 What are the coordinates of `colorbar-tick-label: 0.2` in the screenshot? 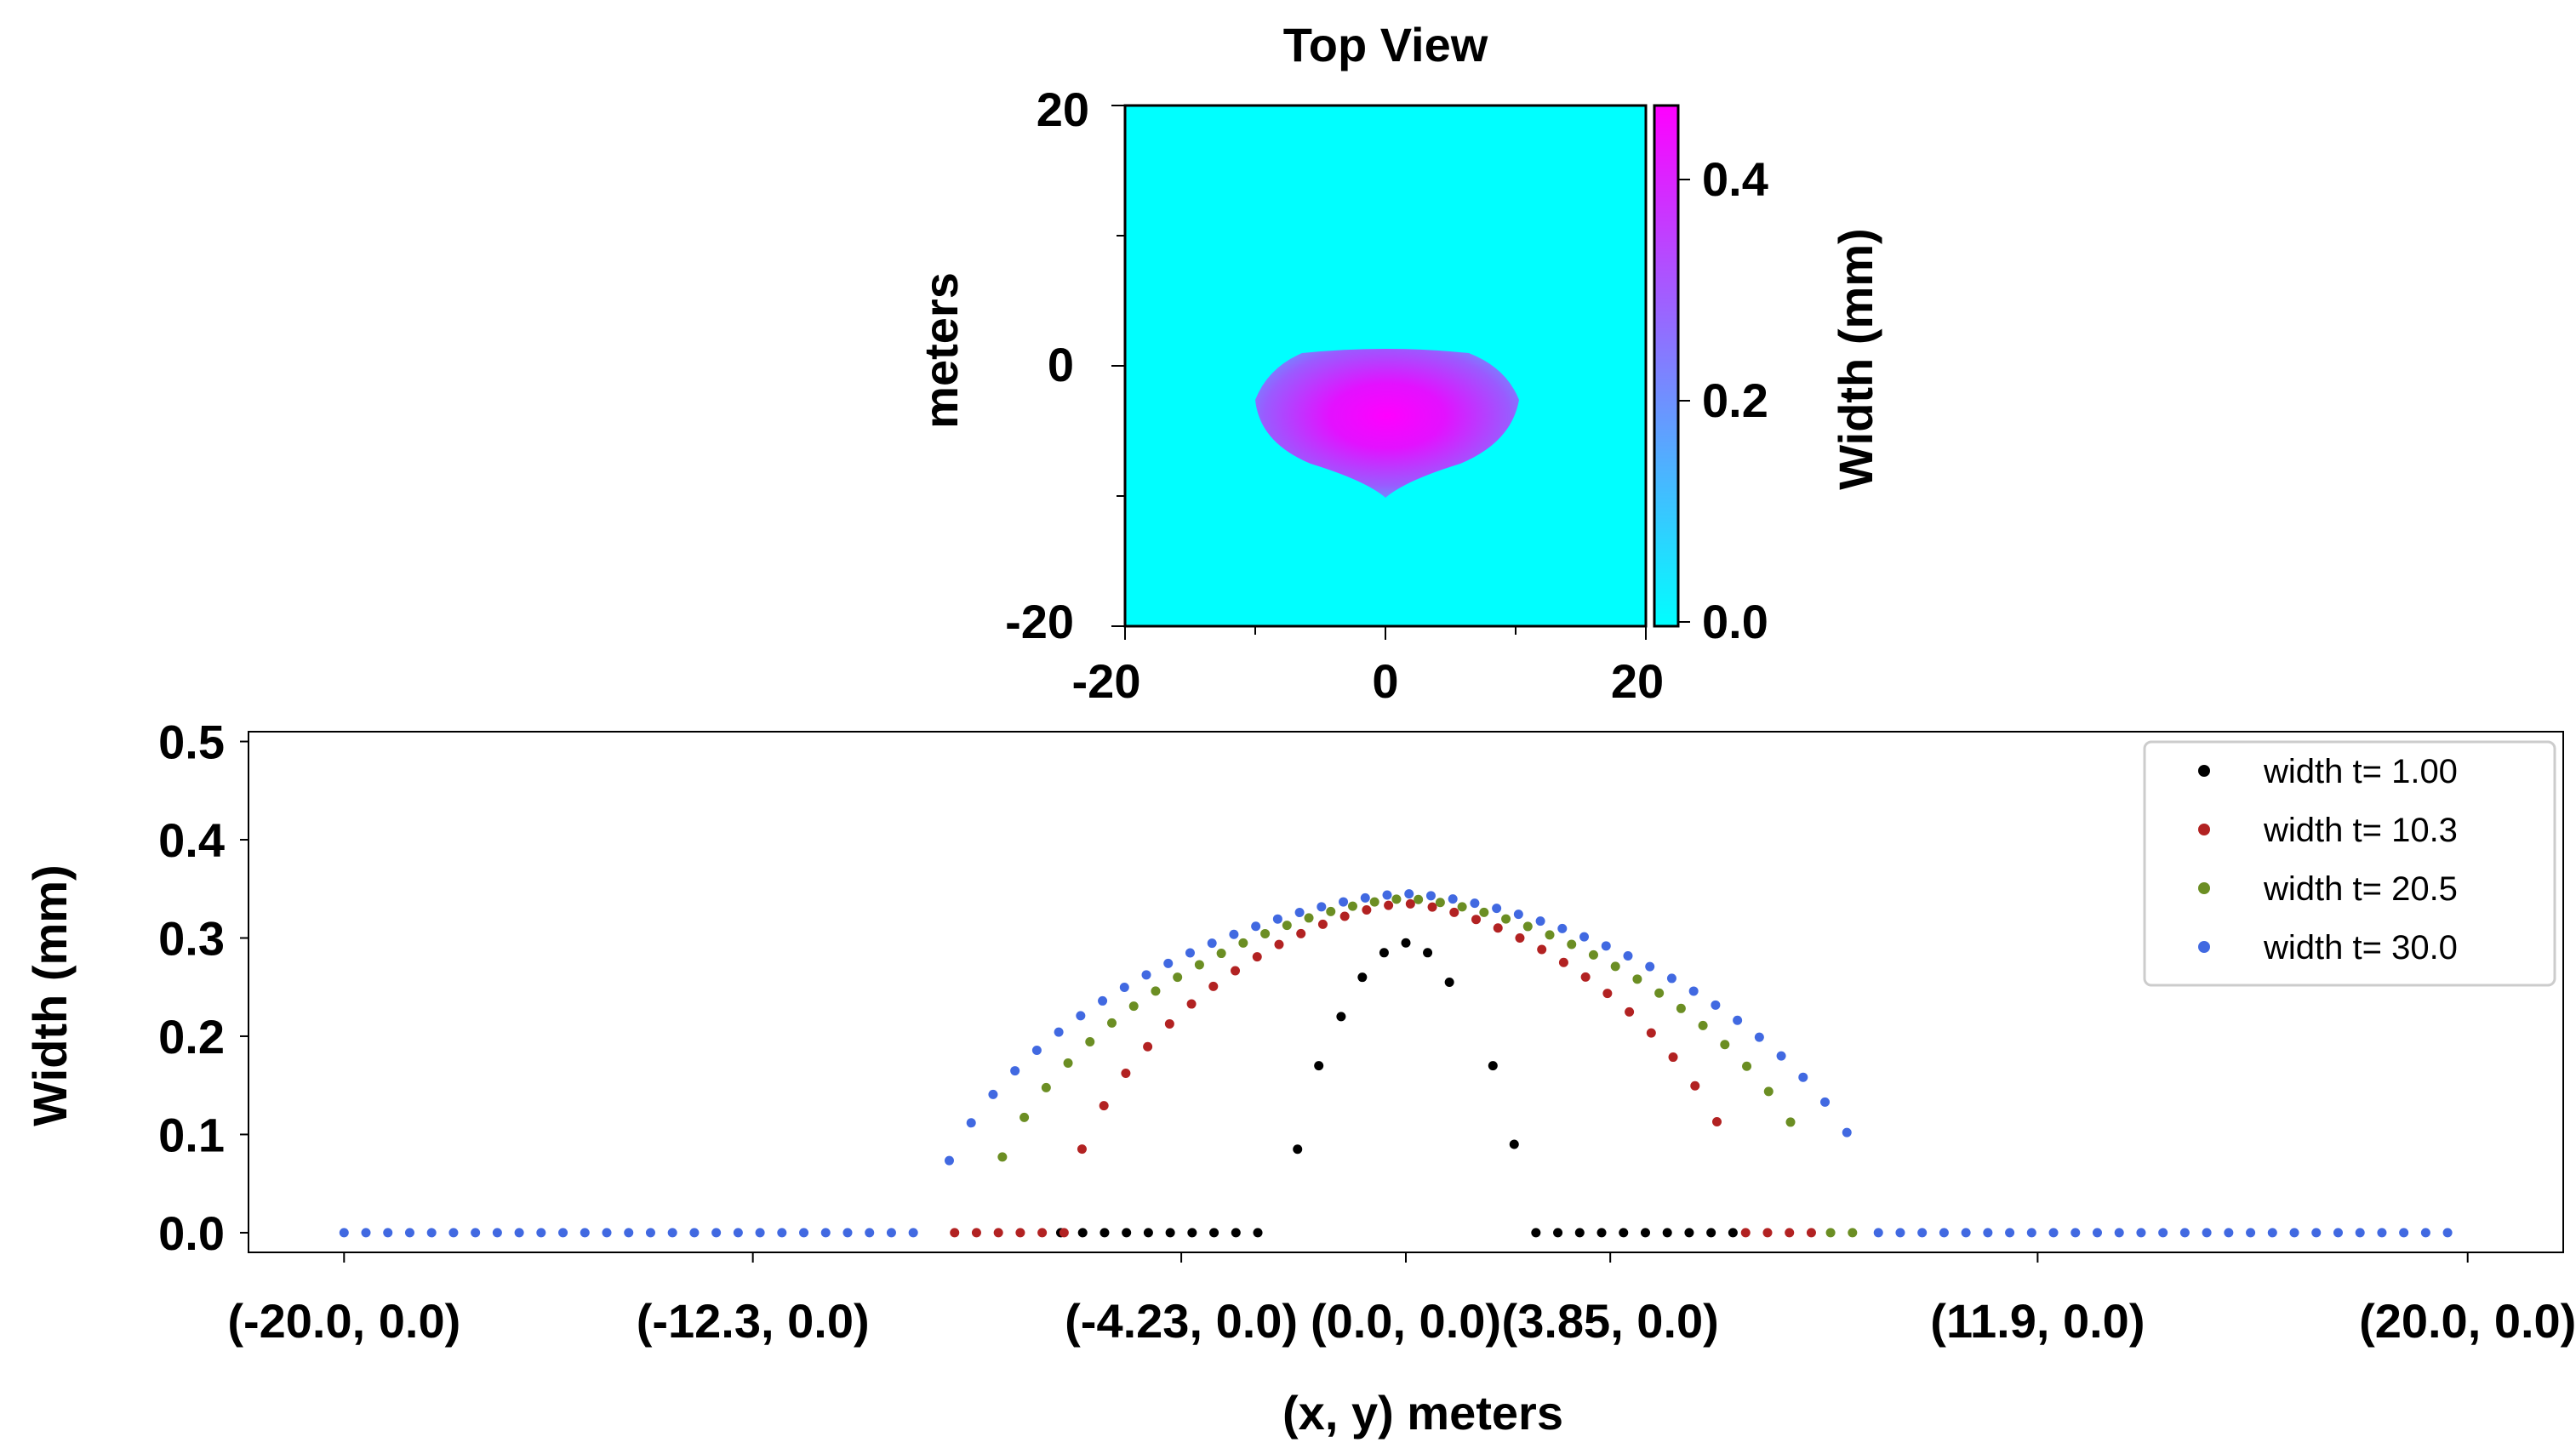 It's located at (1735, 400).